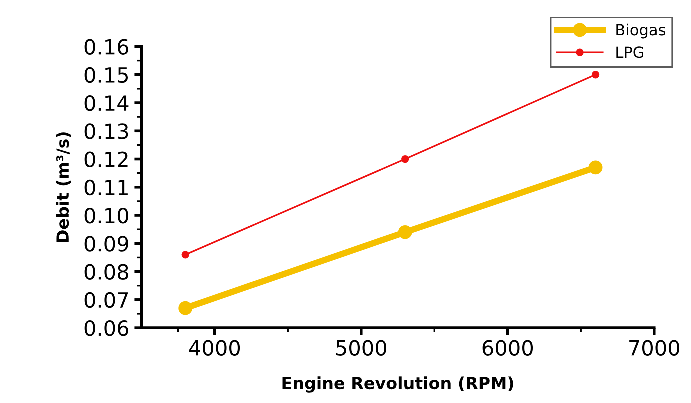 The image size is (691, 403). What do you see at coordinates (106, 328) in the screenshot?
I see `y-tick-label: 0.06` at bounding box center [106, 328].